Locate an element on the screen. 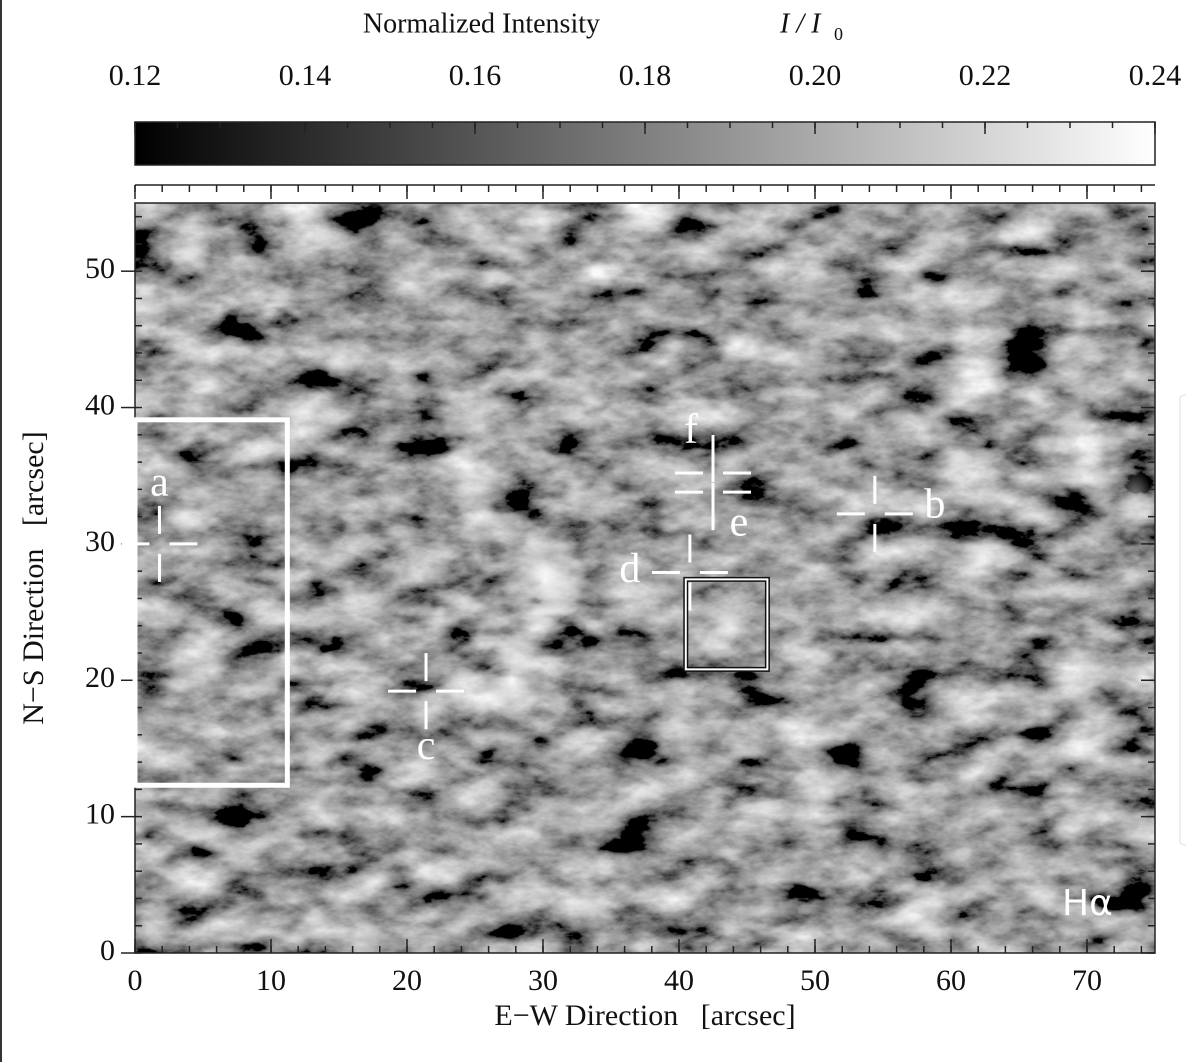  colorbar-tick-label: 0.18 is located at coordinates (645, 75).